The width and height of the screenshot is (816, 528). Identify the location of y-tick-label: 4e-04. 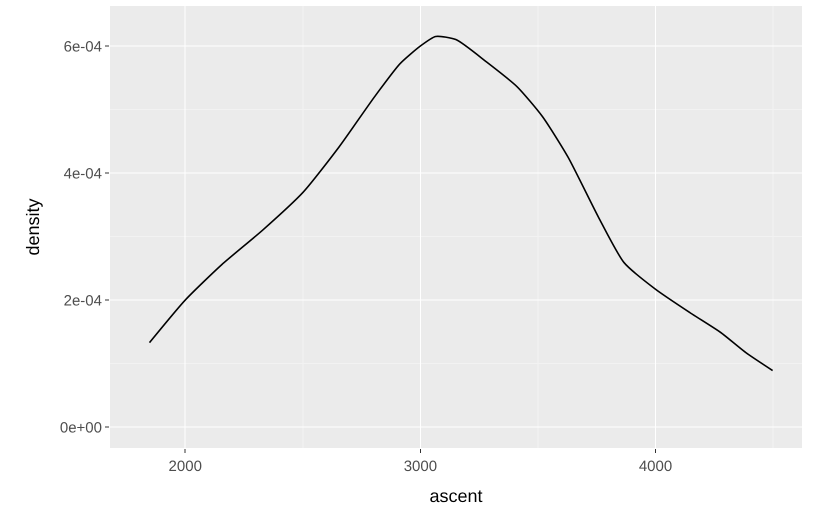
(83, 173).